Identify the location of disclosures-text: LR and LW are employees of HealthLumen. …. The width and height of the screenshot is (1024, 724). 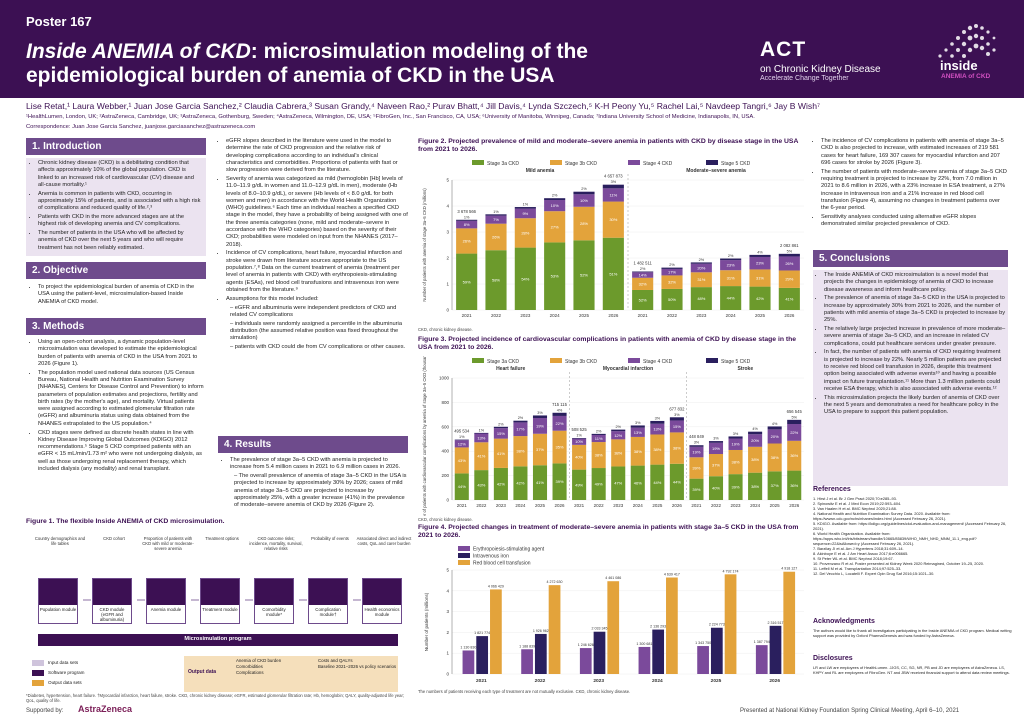
(911, 670).